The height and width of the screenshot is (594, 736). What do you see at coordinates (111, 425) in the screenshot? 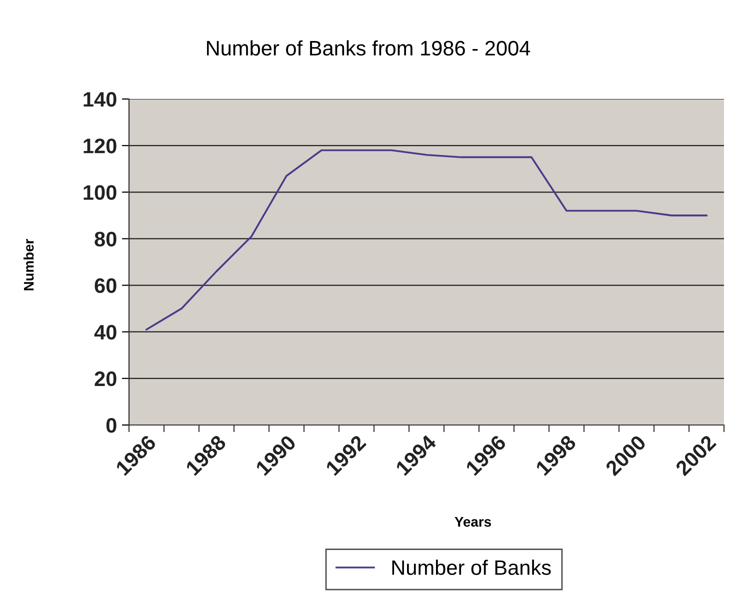
I see `y-tick-label: 0` at bounding box center [111, 425].